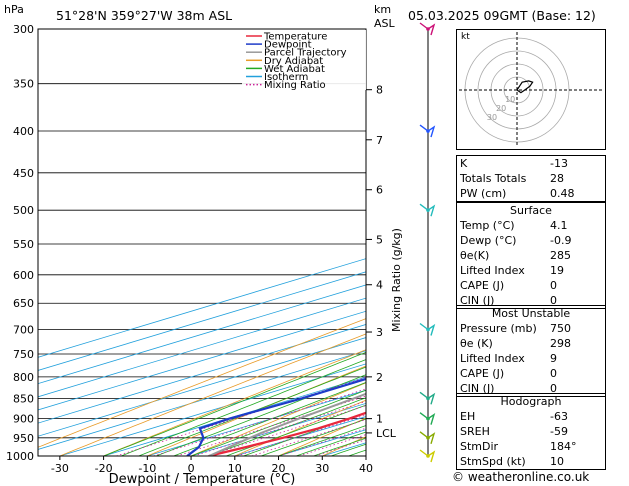 This screenshot has height=486, width=629. I want to click on hodograph-ring-label: 30, so click(492, 117).